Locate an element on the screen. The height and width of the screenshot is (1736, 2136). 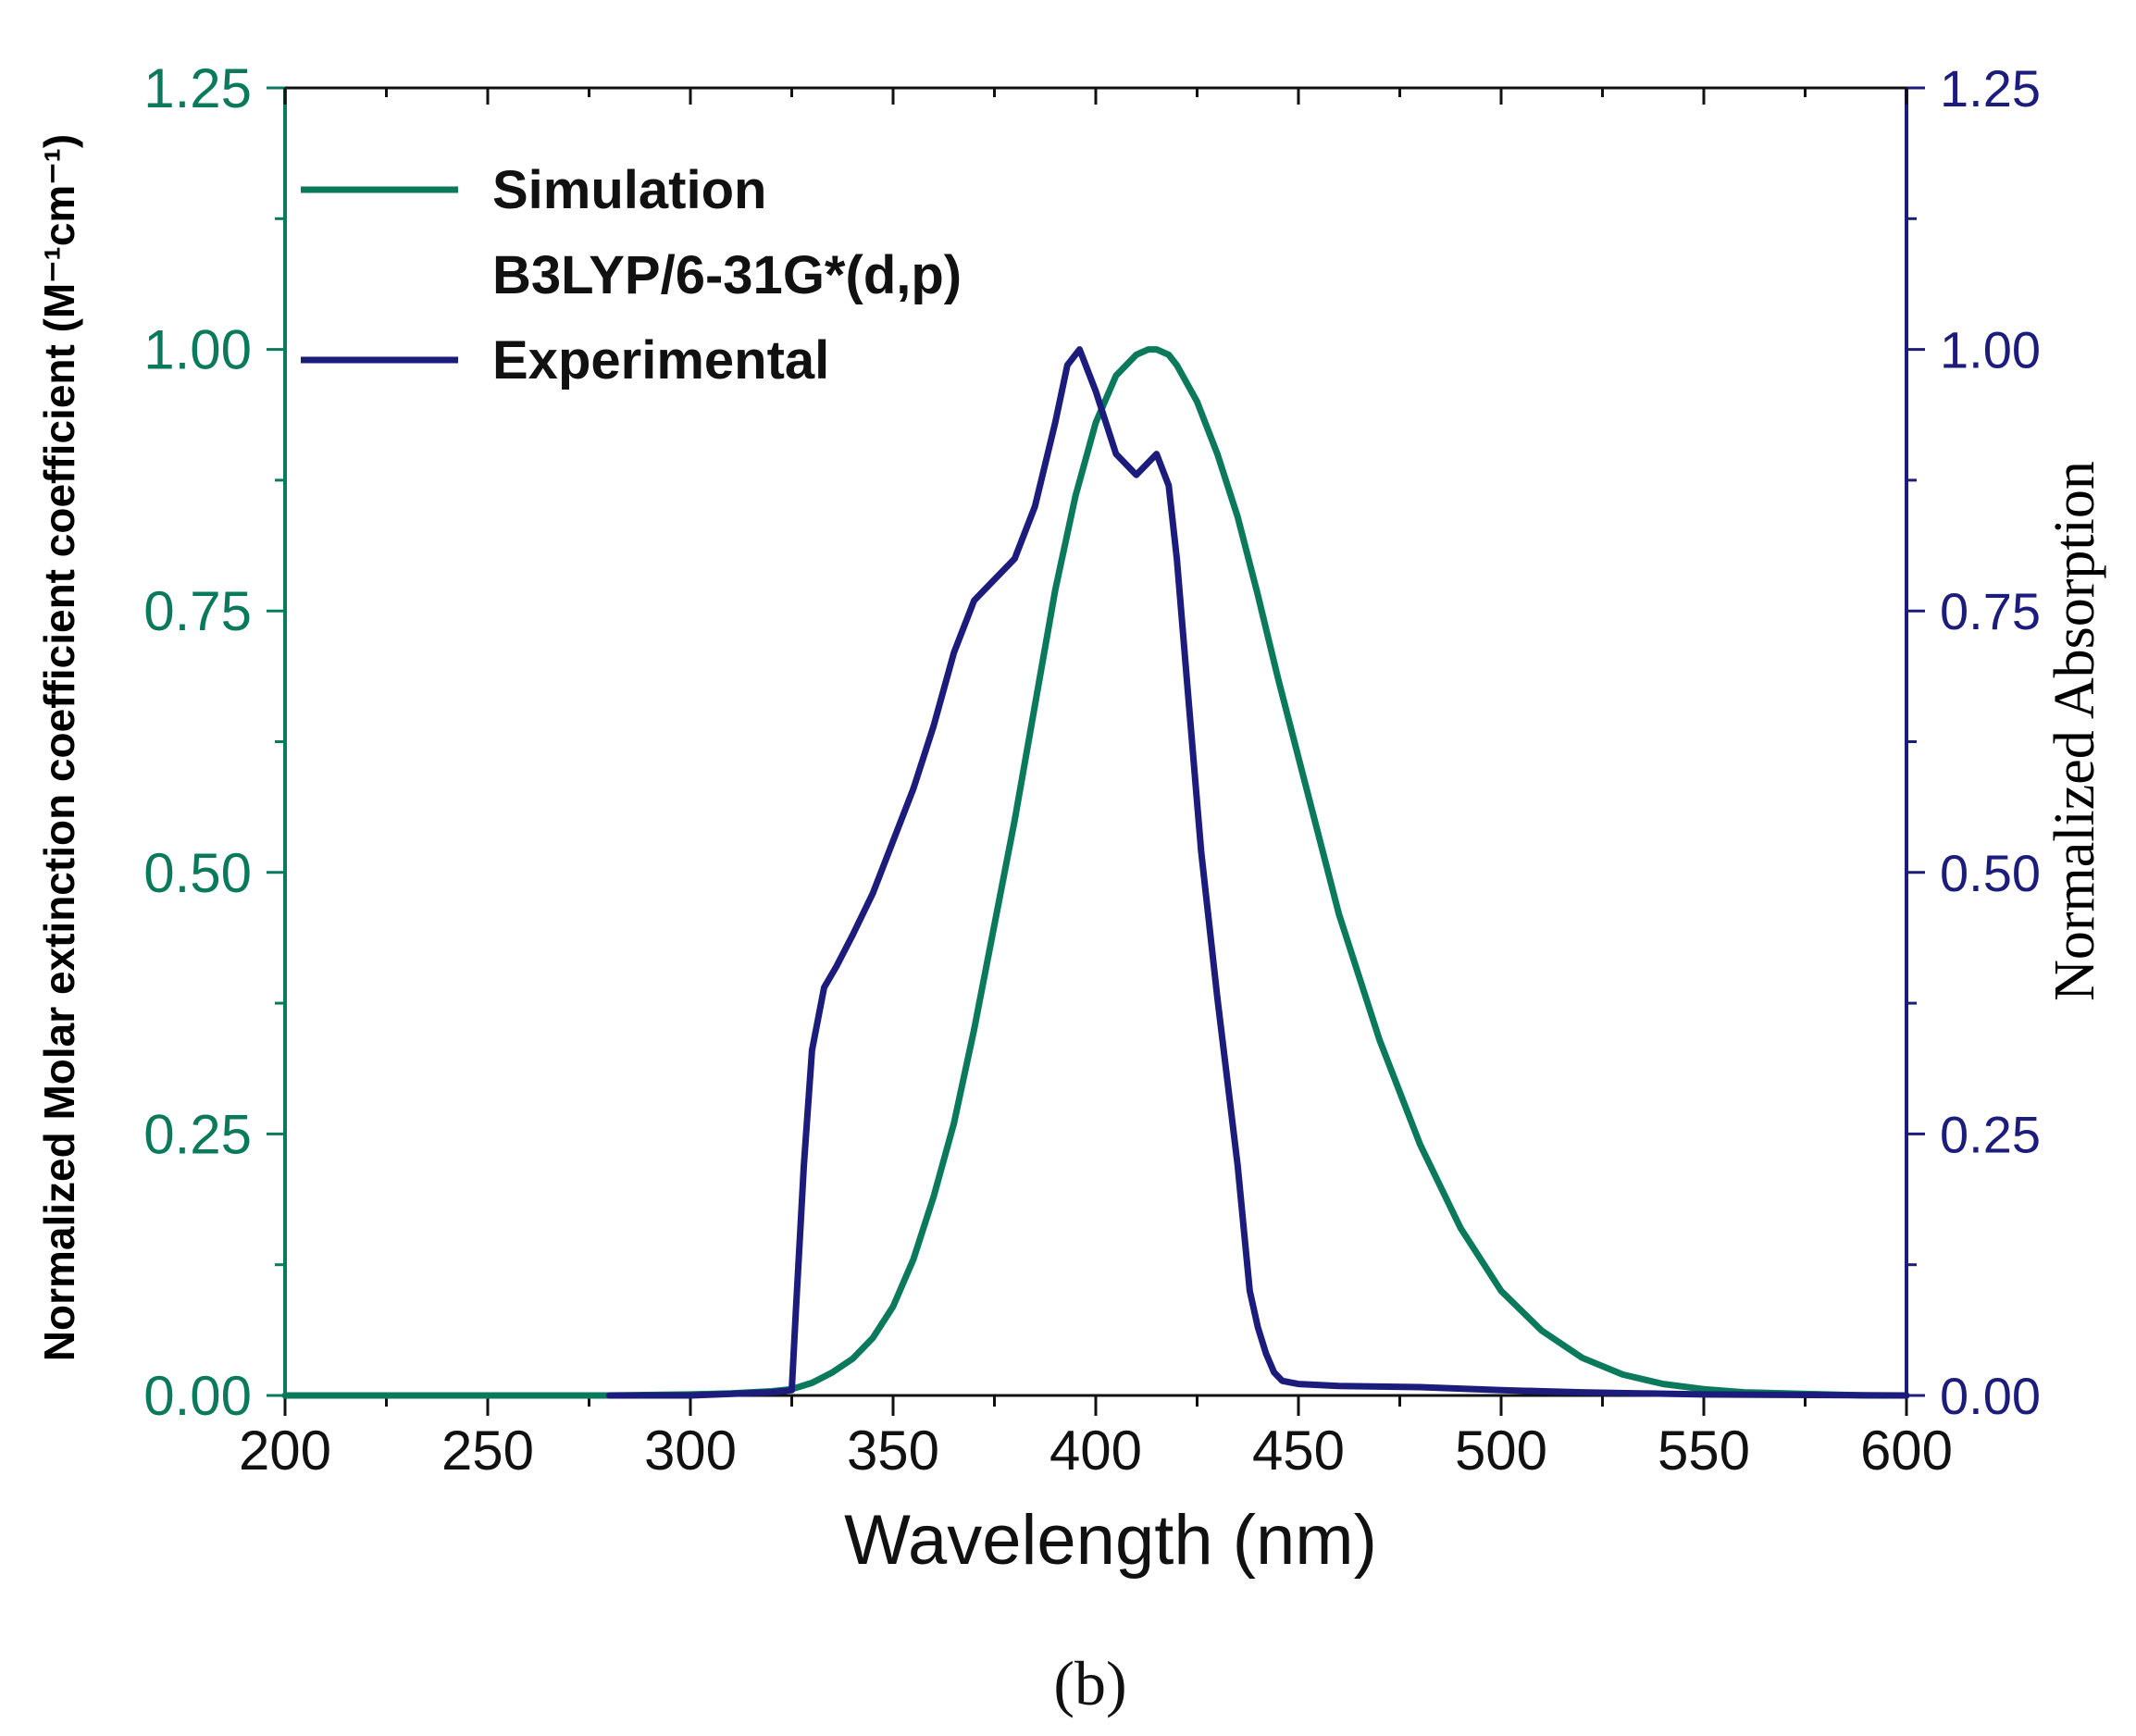
right-axis-ticks: 0.00 0.25 0.50 0.75 1.00 1.25 is located at coordinates (1974, 742).